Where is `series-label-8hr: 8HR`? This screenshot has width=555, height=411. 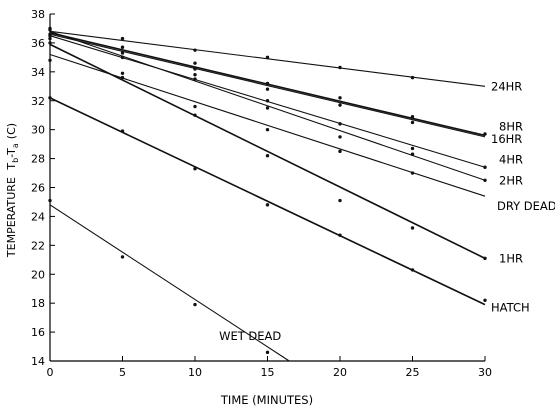 series-label-8hr: 8HR is located at coordinates (511, 126).